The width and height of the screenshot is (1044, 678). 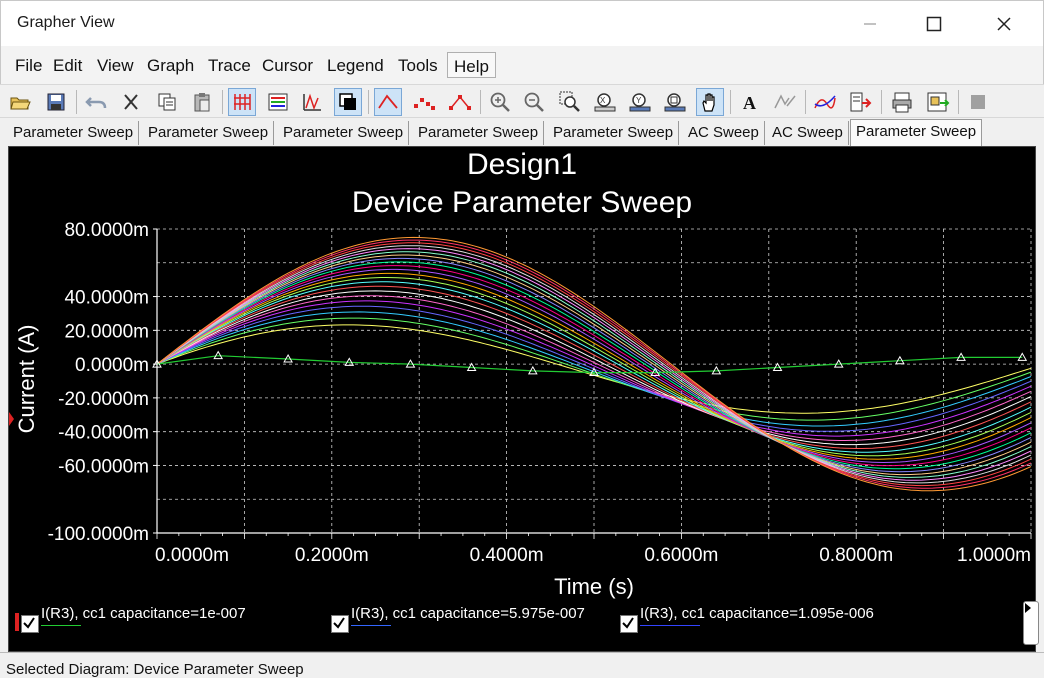 I want to click on zoom-x-icon: X, so click(x=605, y=102).